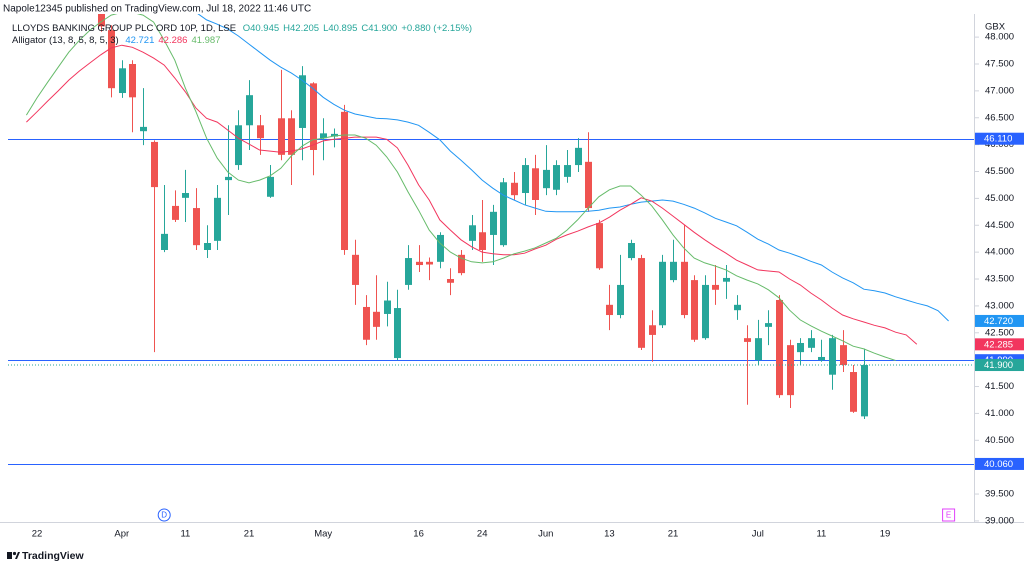 This screenshot has height=567, width=1024. What do you see at coordinates (998, 344) in the screenshot?
I see `price-badge-label: 42.285` at bounding box center [998, 344].